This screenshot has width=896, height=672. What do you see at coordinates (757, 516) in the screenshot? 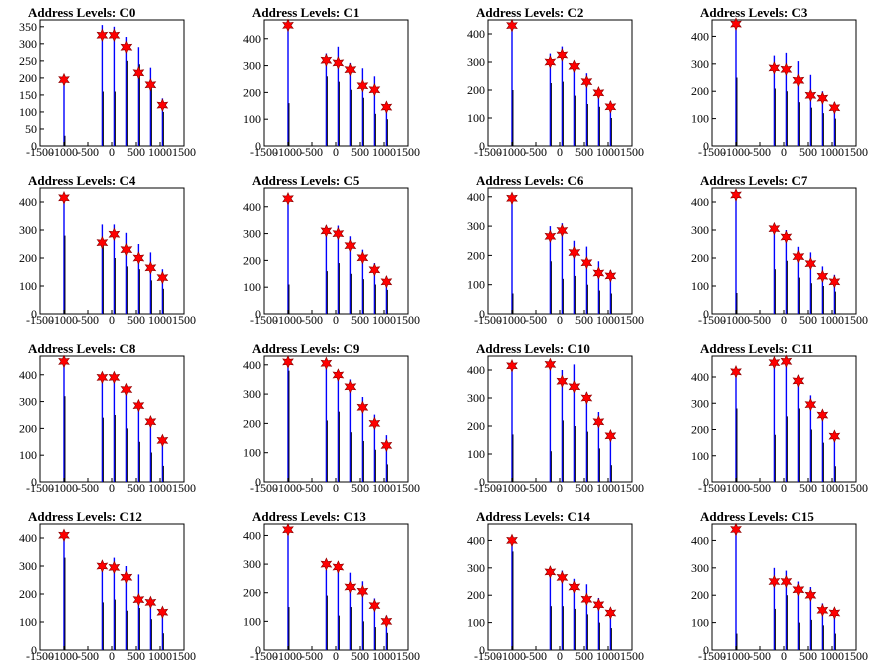
I see `subplot-title: Address Levels: C15` at bounding box center [757, 516].